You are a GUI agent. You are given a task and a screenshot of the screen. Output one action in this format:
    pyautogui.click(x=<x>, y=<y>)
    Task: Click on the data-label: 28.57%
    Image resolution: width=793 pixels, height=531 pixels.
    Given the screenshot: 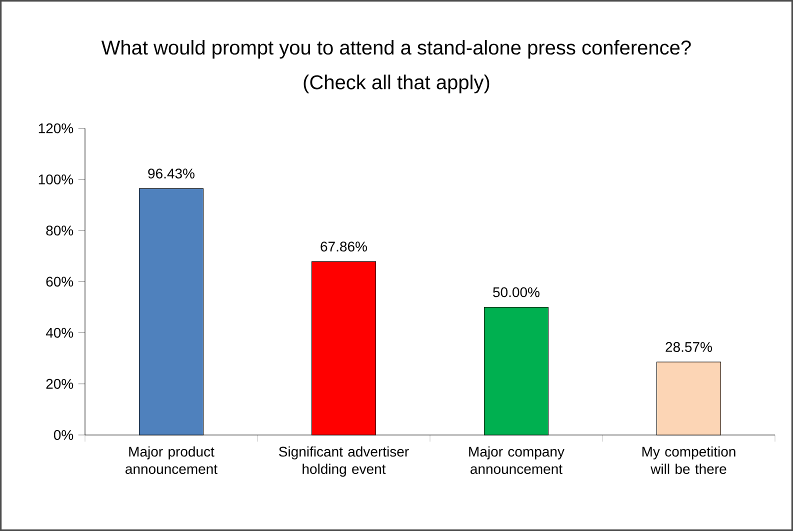 What is the action you would take?
    pyautogui.click(x=689, y=347)
    